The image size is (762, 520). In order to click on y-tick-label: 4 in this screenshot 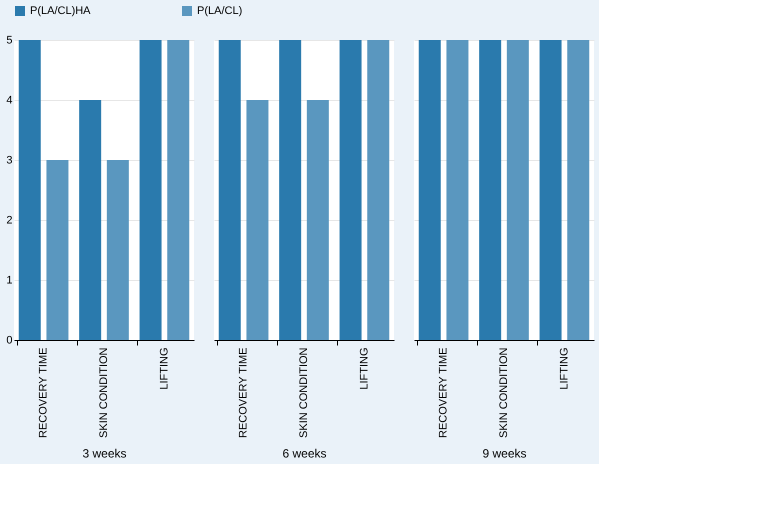, I will do `click(9, 100)`.